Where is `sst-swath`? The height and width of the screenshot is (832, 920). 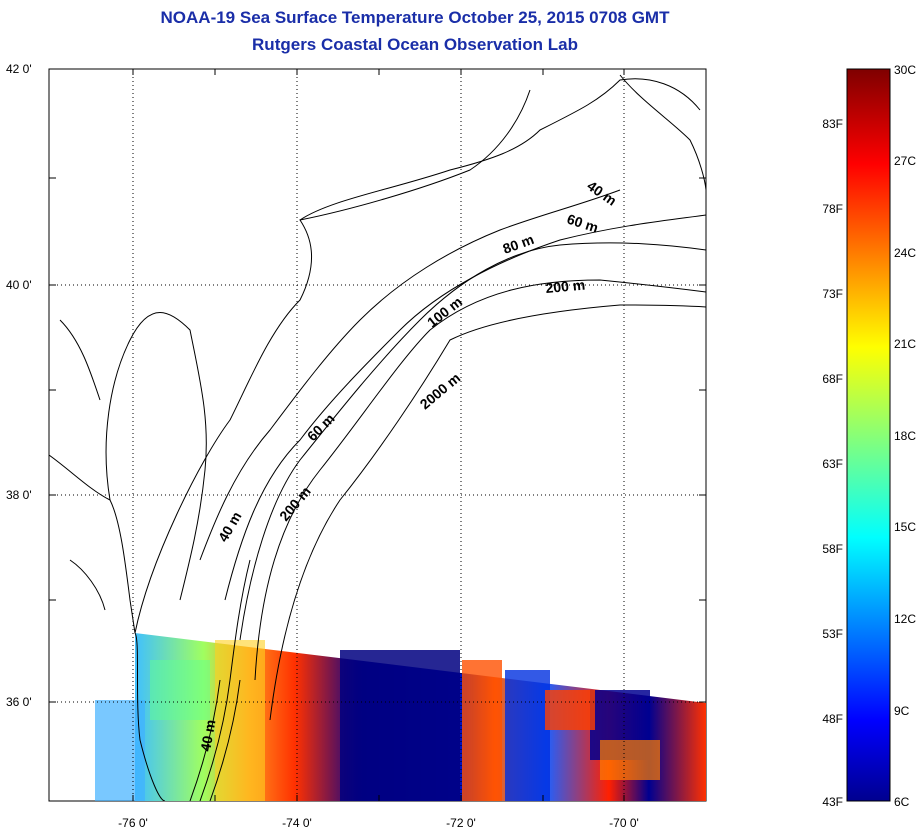 sst-swath is located at coordinates (400, 717).